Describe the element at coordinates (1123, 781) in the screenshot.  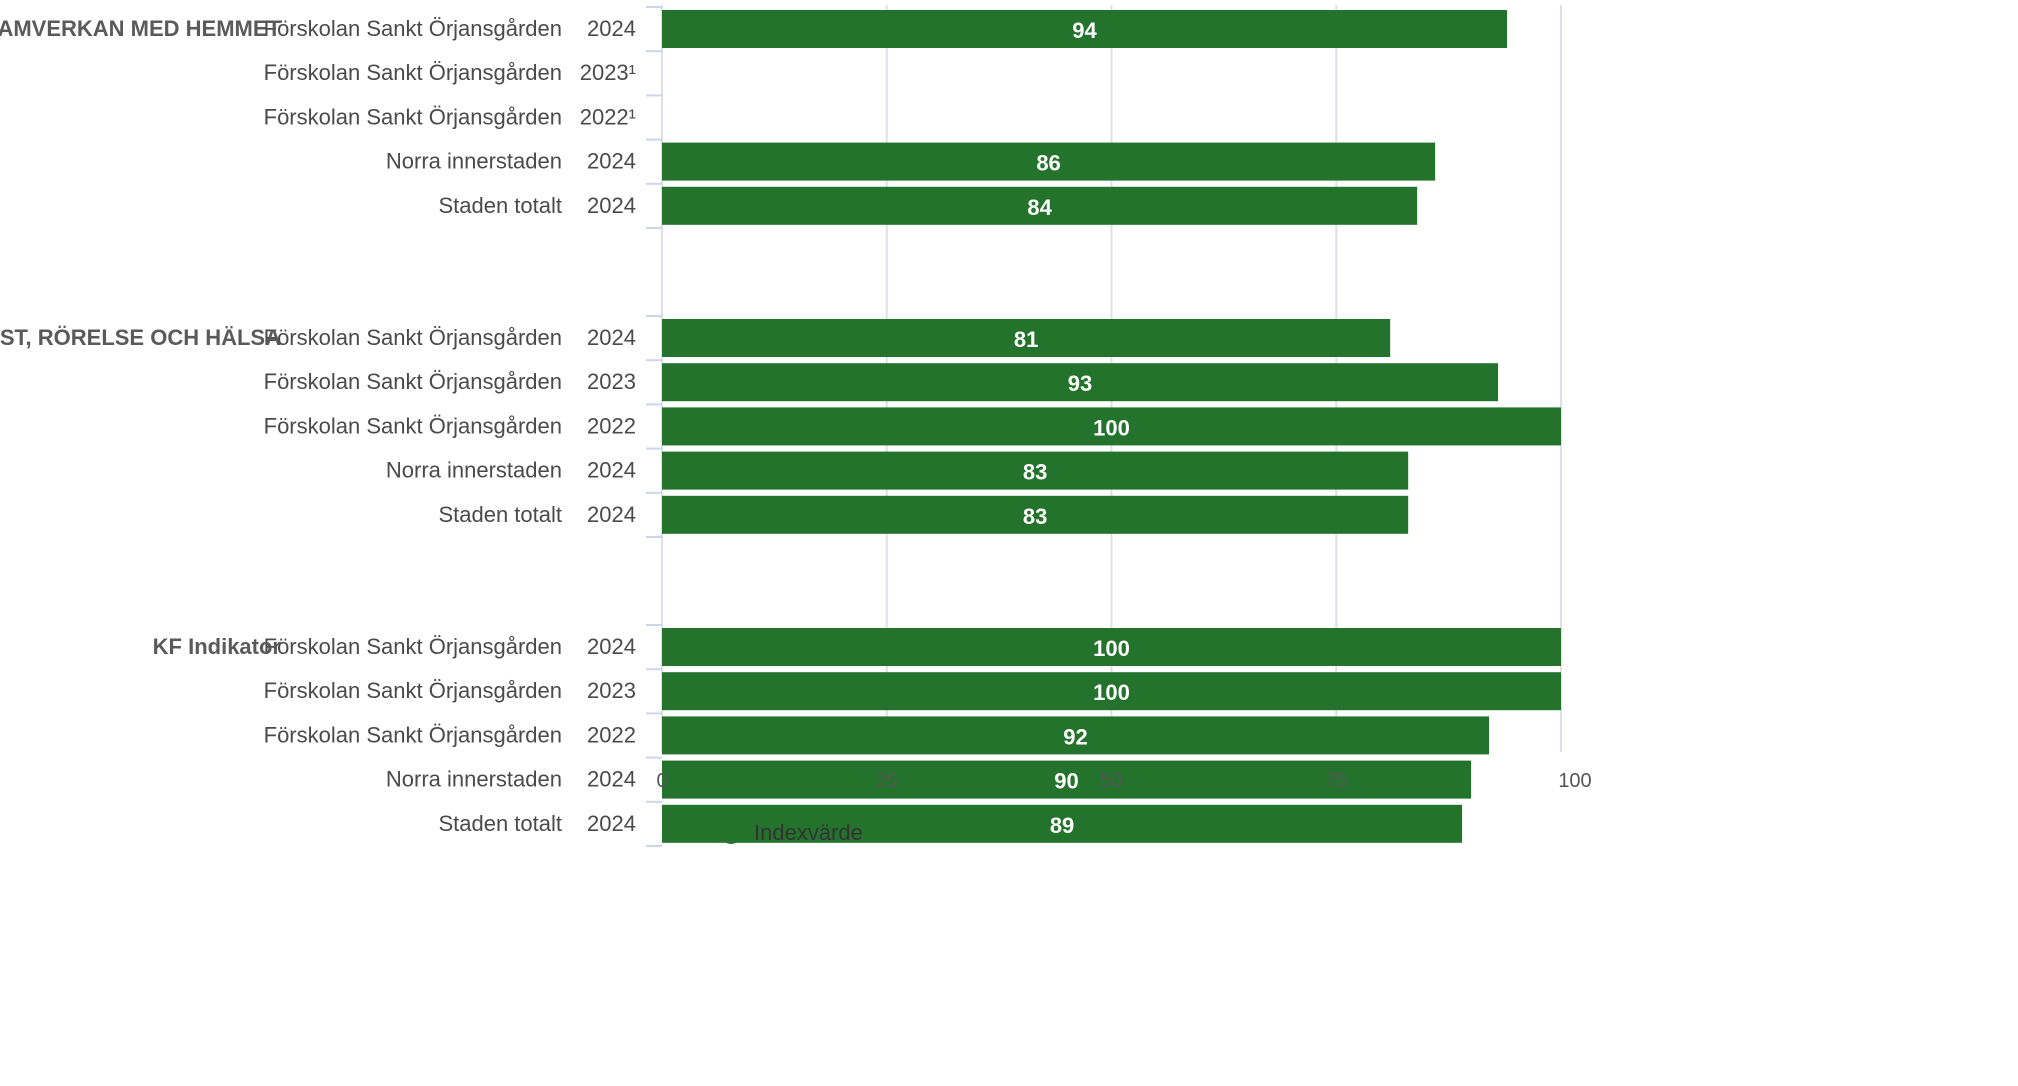
I see `x-axis: 0 25 50 75 100` at that location.